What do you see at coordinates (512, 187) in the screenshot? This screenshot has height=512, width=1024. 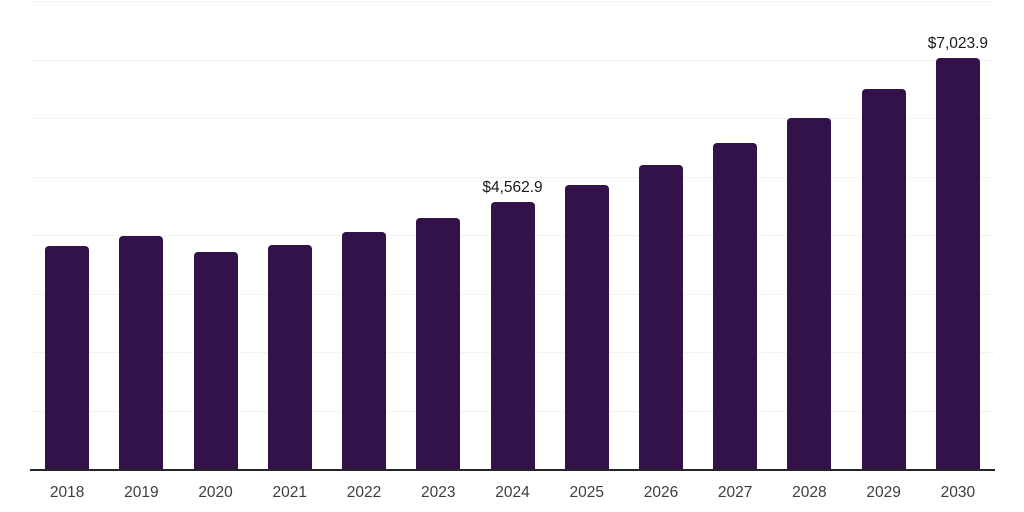 I see `bar-value-label: $4,562.9` at bounding box center [512, 187].